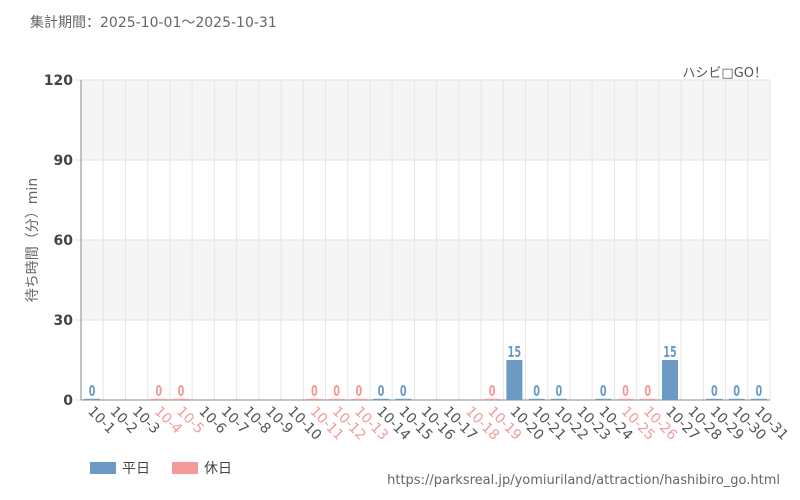 The height and width of the screenshot is (500, 800). Describe the element at coordinates (724, 73) in the screenshot. I see `attraction-name: ハシビ□GO！` at that location.